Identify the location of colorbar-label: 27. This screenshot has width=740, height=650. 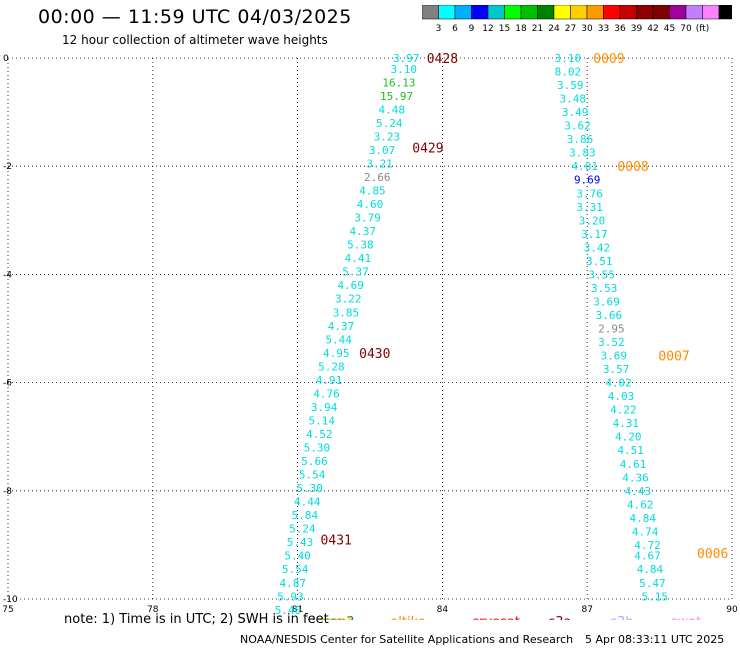
(570, 29).